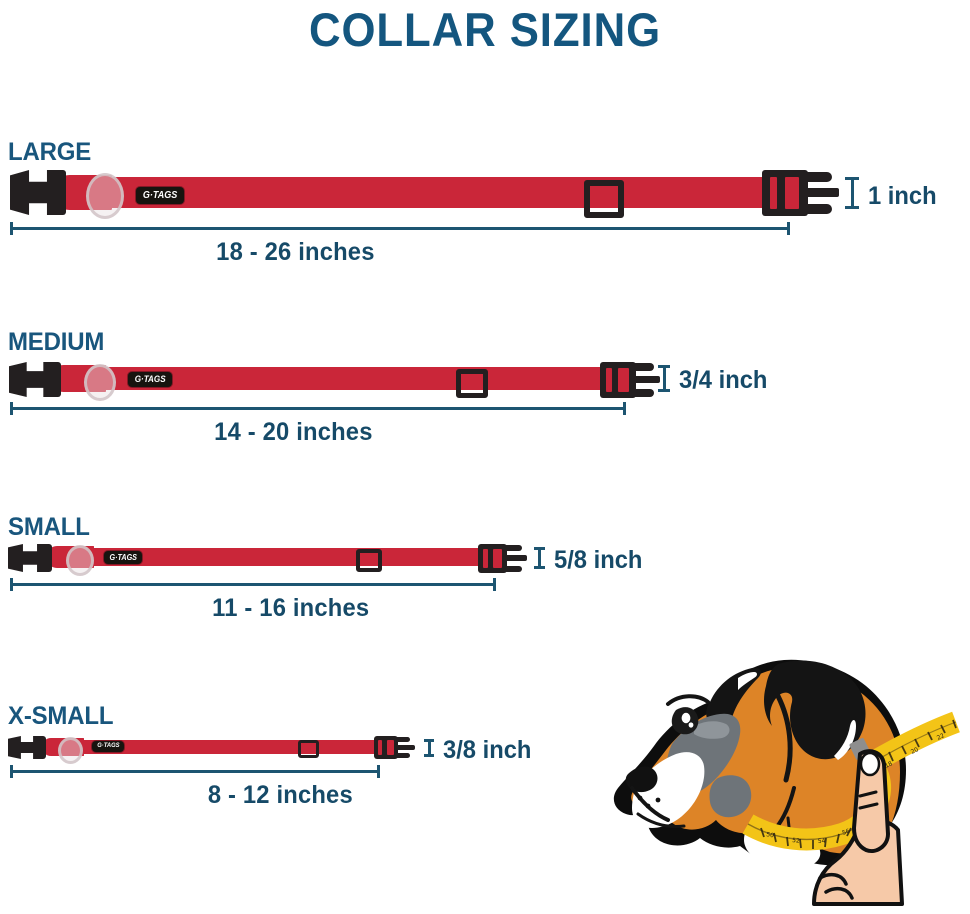 This screenshot has width=970, height=914. What do you see at coordinates (902, 196) in the screenshot?
I see `width-text-large: 1 inch` at bounding box center [902, 196].